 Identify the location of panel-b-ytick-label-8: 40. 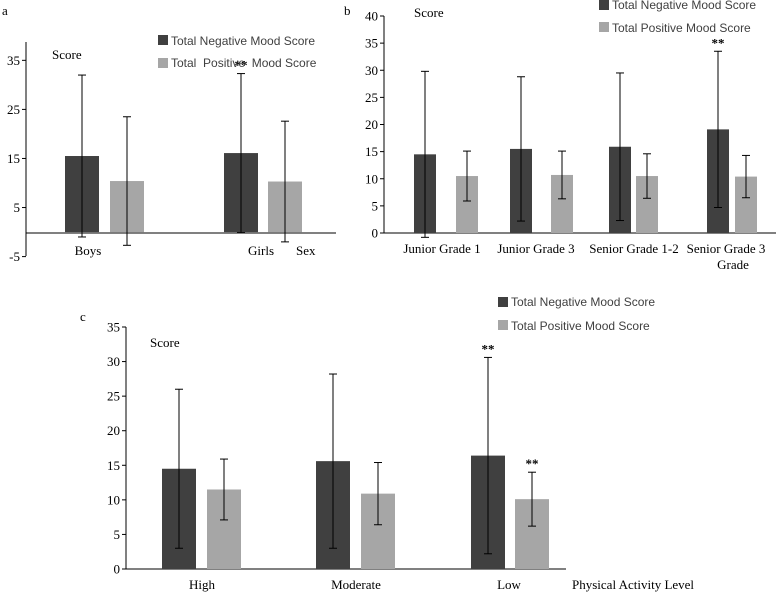
(371, 16).